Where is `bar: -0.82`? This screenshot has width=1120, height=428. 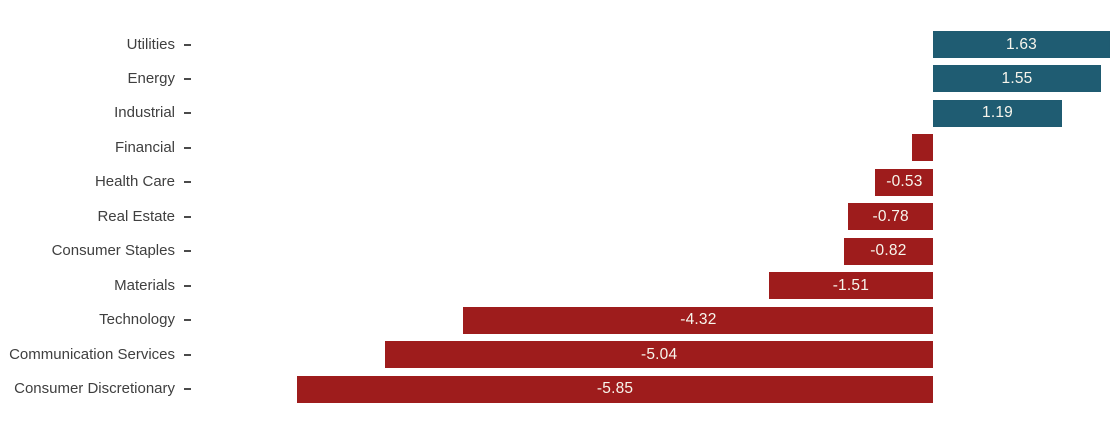
bar: -0.82 is located at coordinates (888, 251).